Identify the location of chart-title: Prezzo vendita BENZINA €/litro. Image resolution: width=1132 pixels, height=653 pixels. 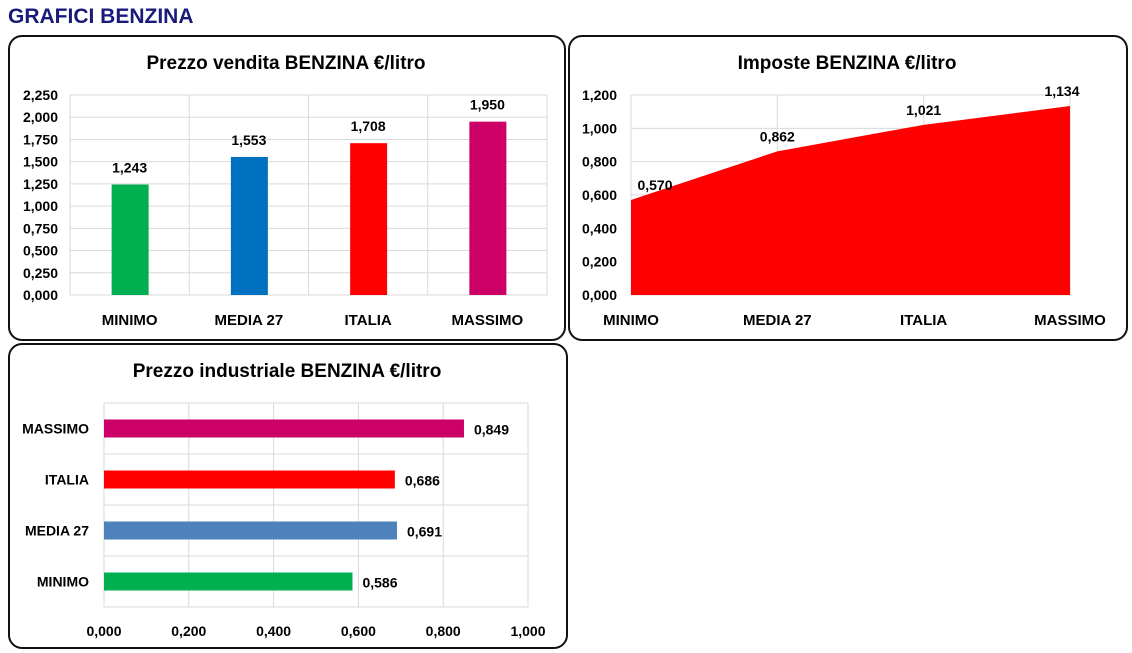
(285, 63).